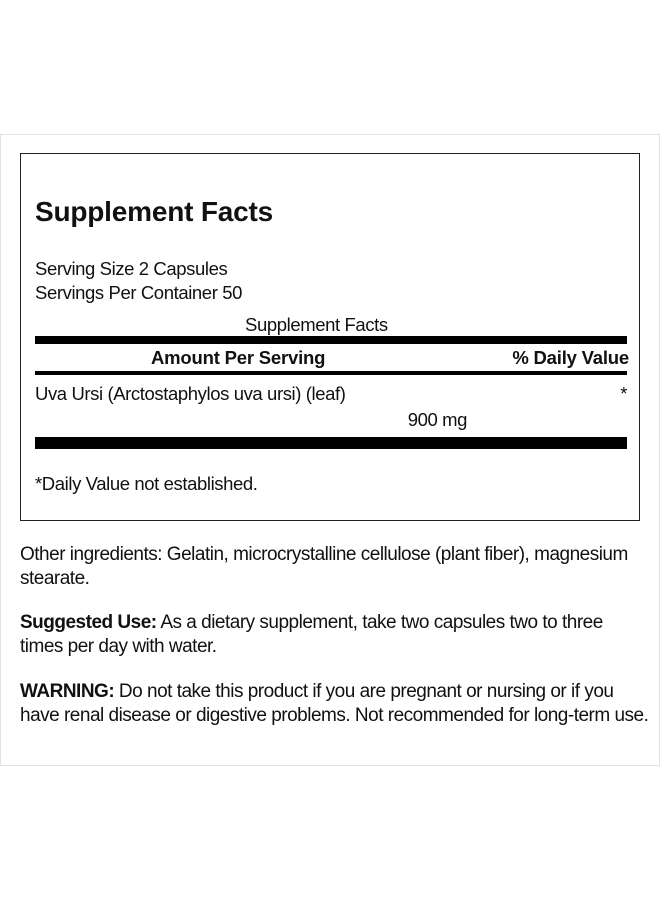  What do you see at coordinates (138, 292) in the screenshot?
I see `servings-per-container: Servings Per Container 50` at bounding box center [138, 292].